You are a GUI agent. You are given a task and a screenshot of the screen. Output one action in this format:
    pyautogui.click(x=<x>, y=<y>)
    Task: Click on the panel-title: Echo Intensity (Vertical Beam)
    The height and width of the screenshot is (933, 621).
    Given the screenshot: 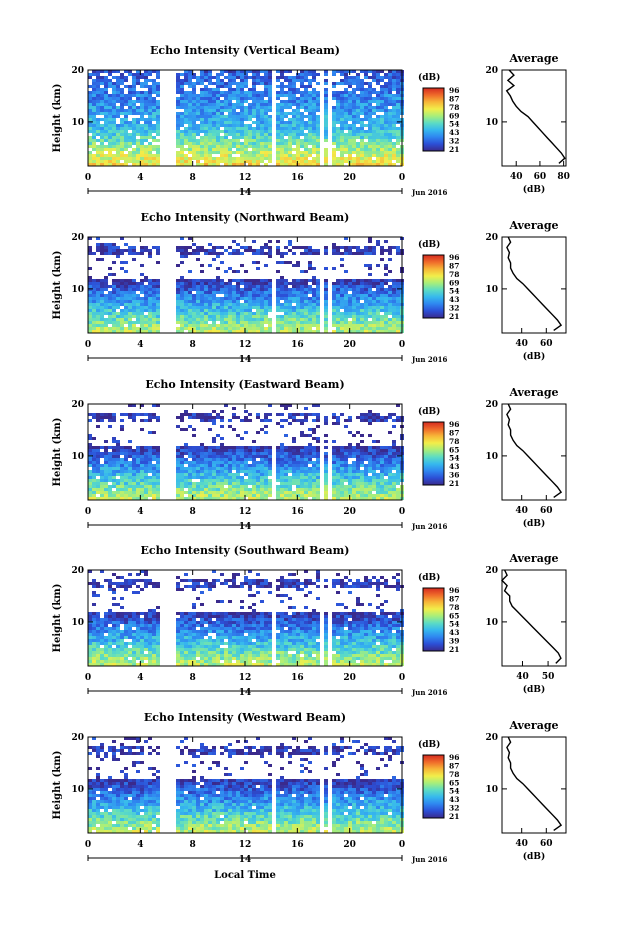 What is the action you would take?
    pyautogui.click(x=245, y=50)
    